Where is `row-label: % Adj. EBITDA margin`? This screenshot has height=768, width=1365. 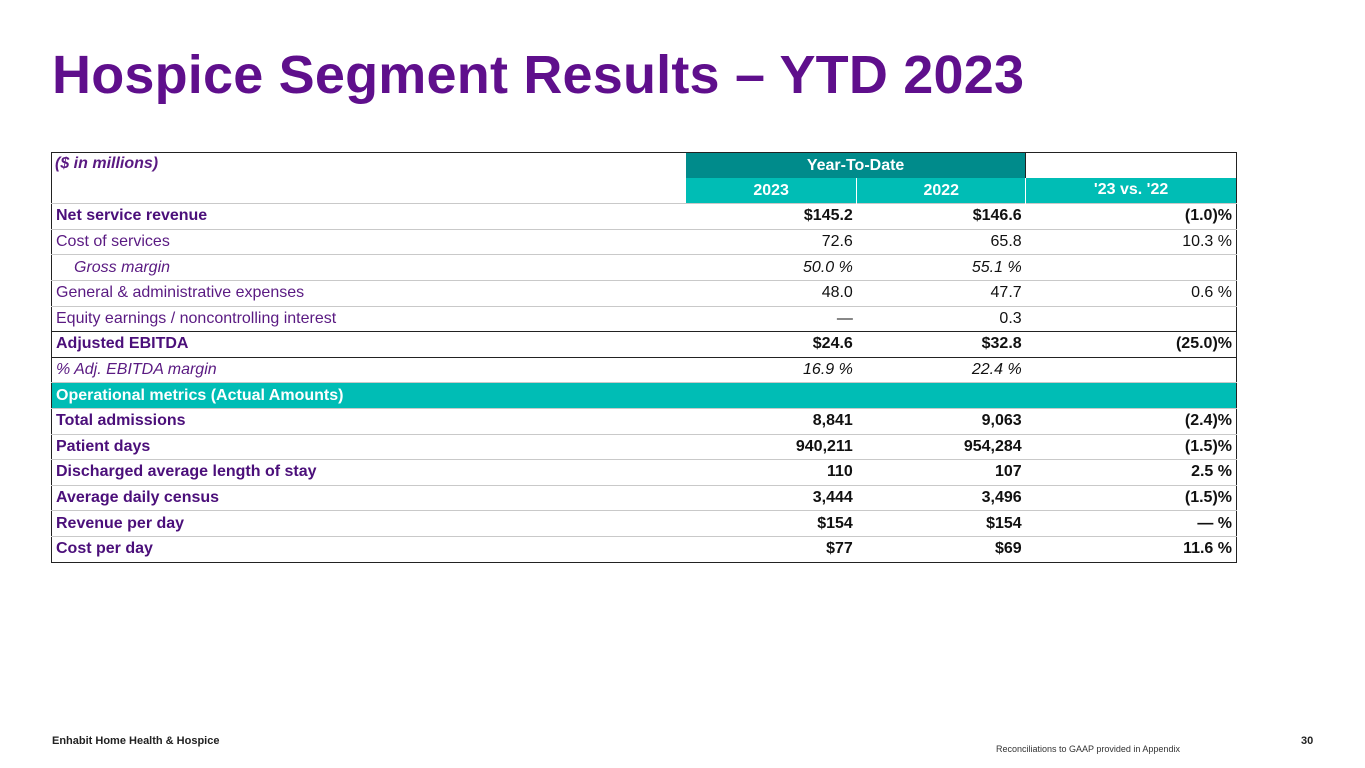 row-label: % Adj. EBITDA margin is located at coordinates (368, 369).